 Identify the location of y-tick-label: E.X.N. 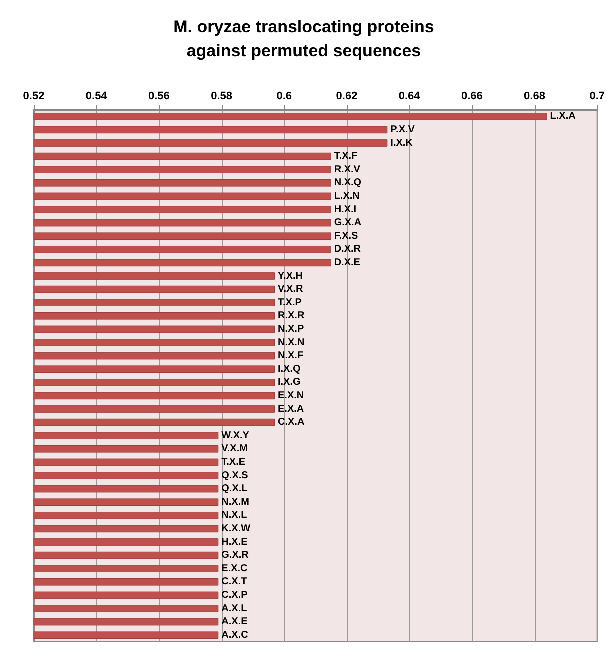
(291, 396).